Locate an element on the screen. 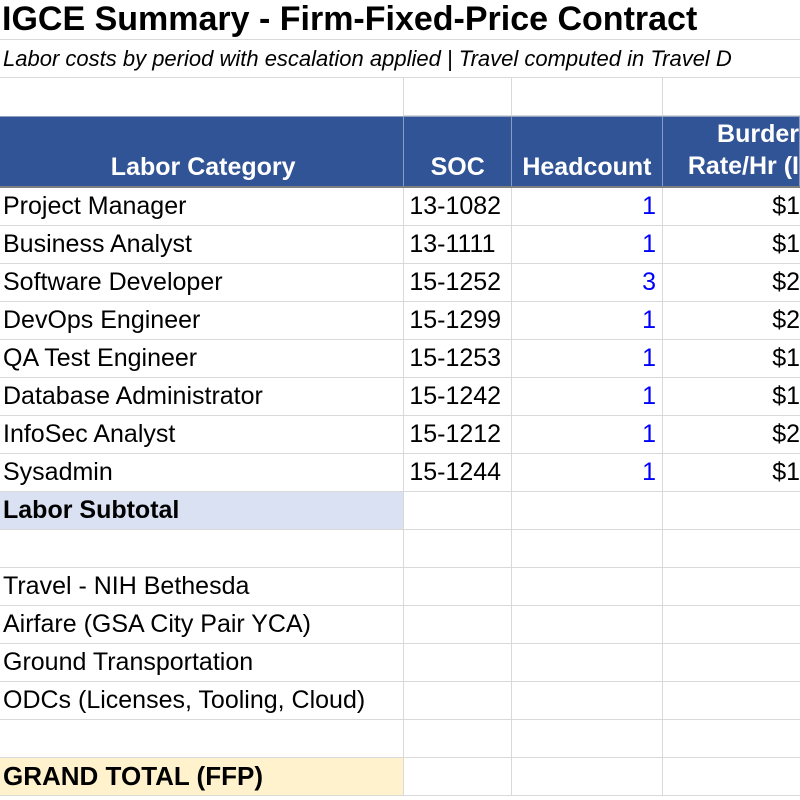  labor-category-cell: Project Manager is located at coordinates (202, 207).